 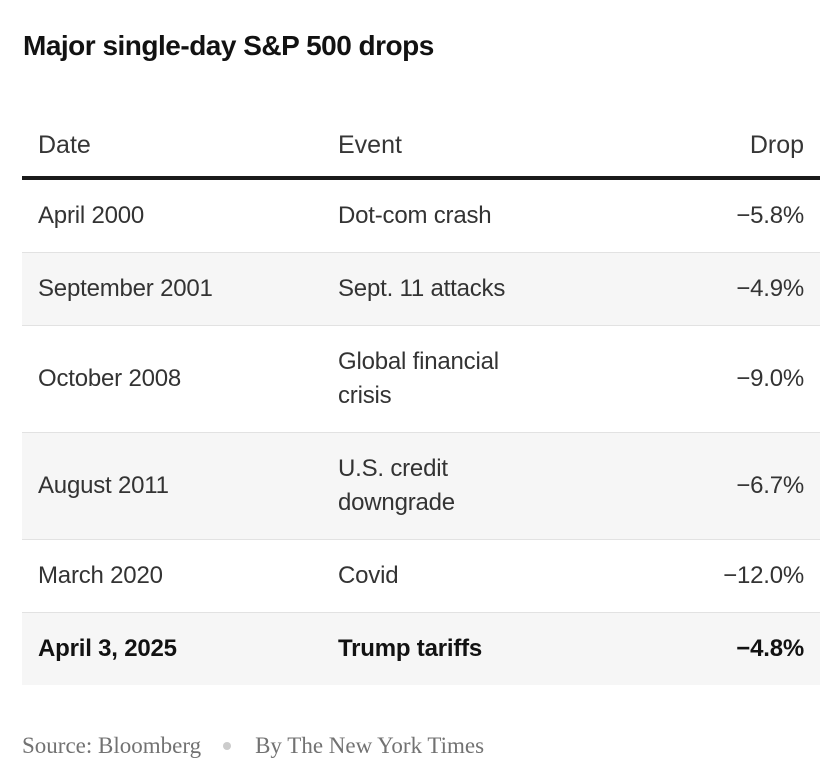 I want to click on event-cell: Global financial crisis, so click(x=418, y=378).